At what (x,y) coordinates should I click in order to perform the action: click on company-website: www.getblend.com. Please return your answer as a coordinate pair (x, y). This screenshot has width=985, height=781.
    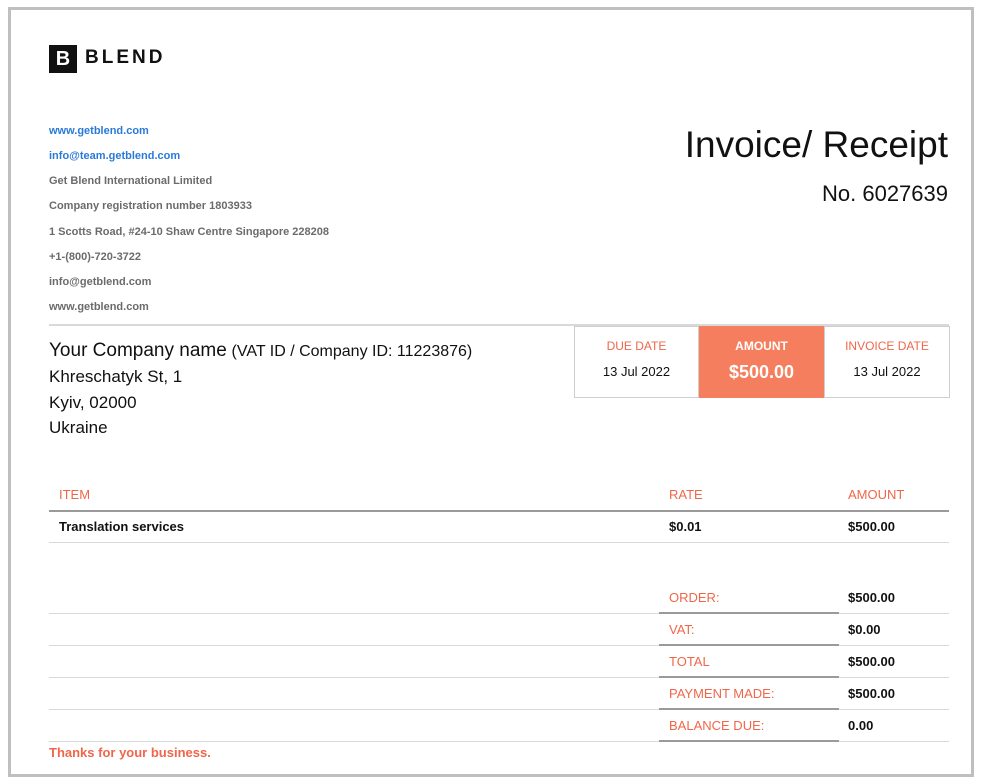
    Looking at the image, I should click on (99, 307).